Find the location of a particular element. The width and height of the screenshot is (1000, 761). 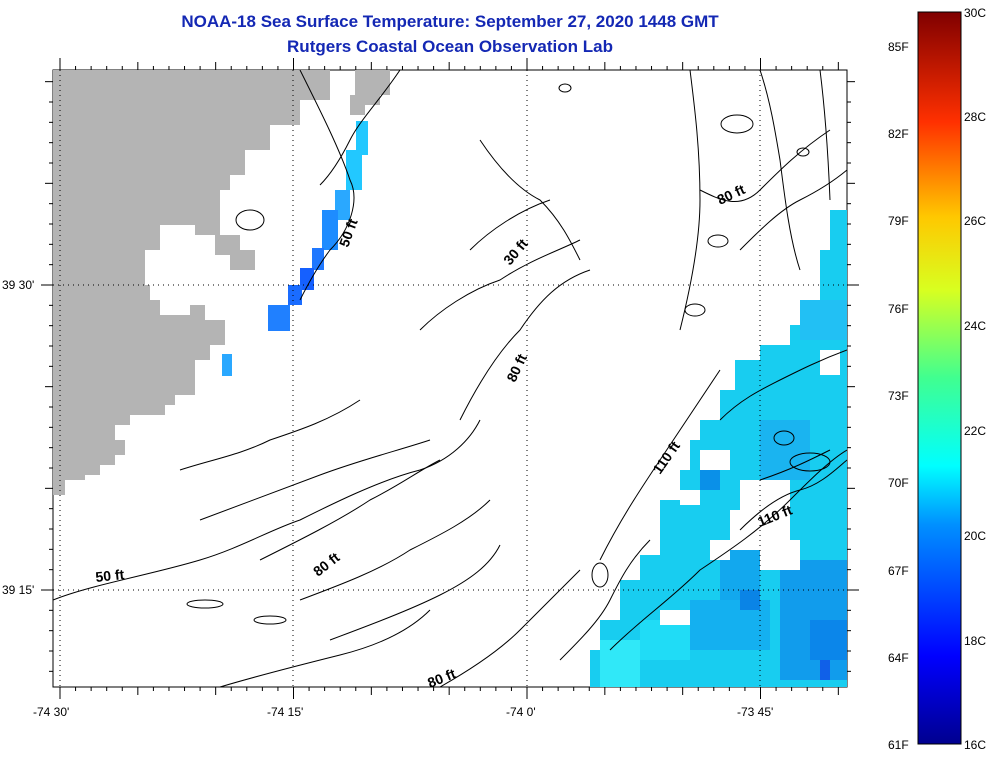

colorbar-fahrenheit-label: 85F is located at coordinates (898, 47).